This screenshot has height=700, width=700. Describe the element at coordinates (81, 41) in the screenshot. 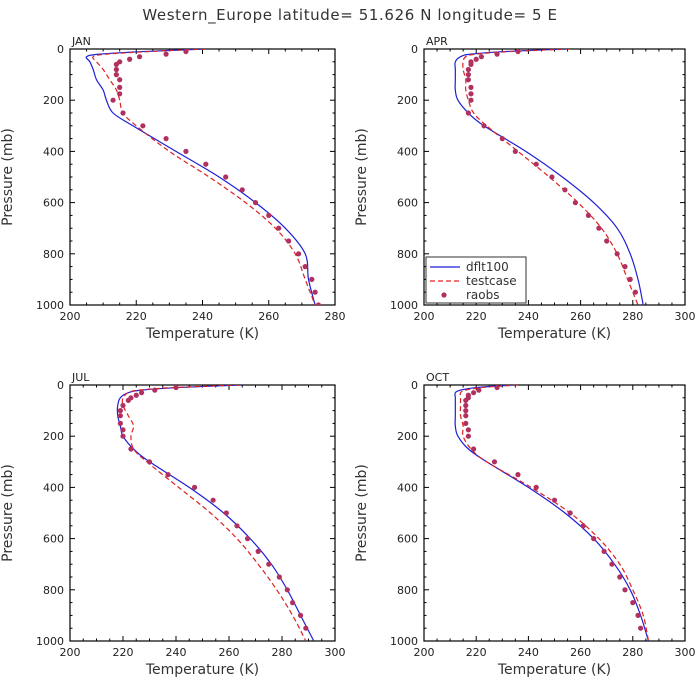

I see `panel-label-jan: JAN` at that location.